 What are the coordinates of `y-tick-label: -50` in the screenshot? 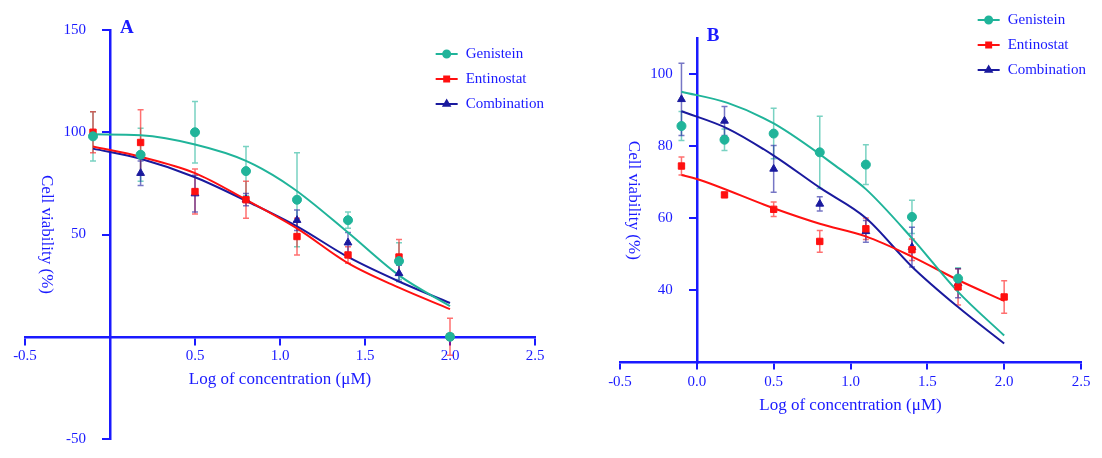 It's located at (76, 437).